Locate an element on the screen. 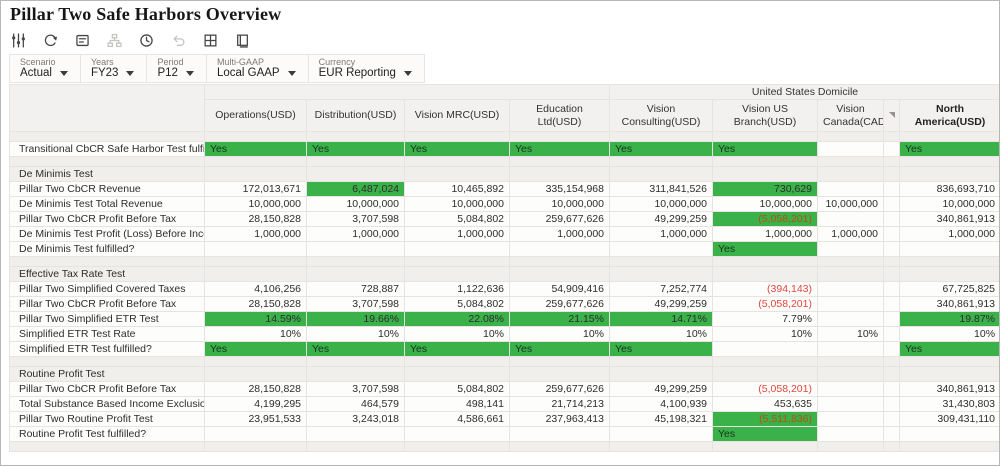 The width and height of the screenshot is (1000, 466). cell: 3,243,018 is located at coordinates (355, 419).